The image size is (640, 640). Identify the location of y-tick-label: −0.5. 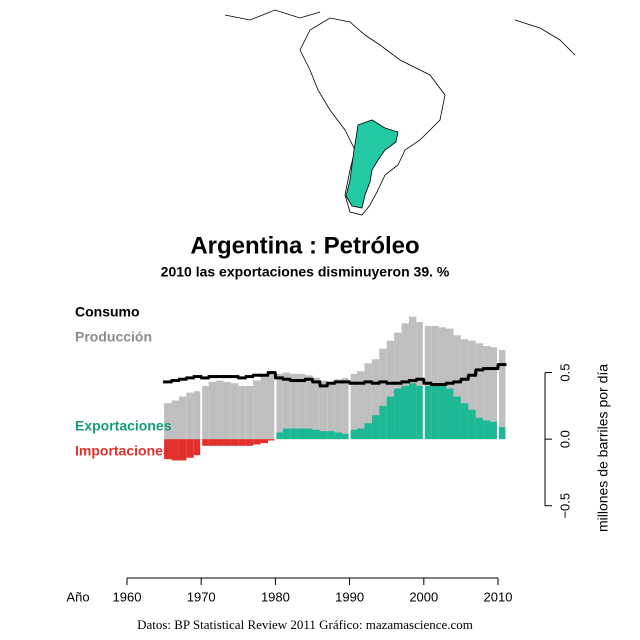
(564, 506).